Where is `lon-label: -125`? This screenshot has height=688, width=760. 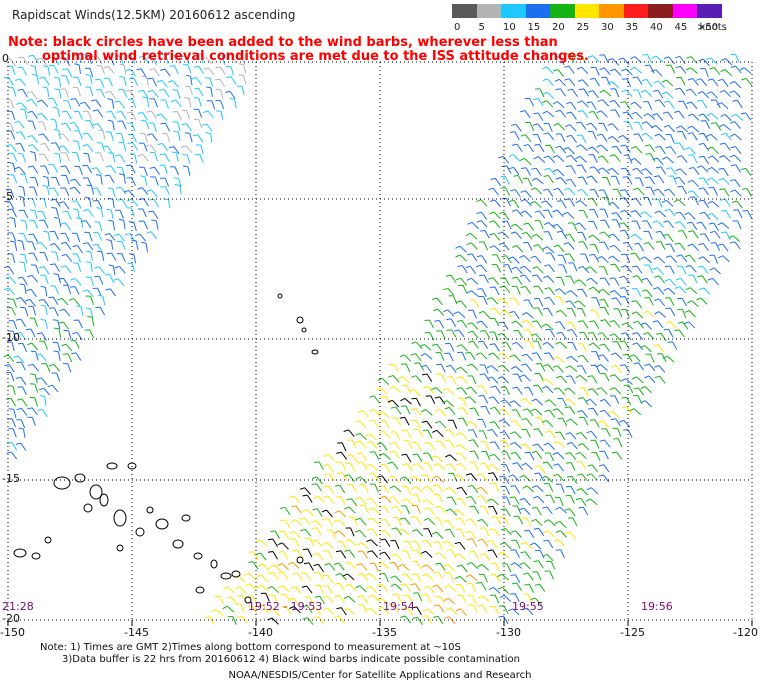 lon-label: -125 is located at coordinates (632, 632).